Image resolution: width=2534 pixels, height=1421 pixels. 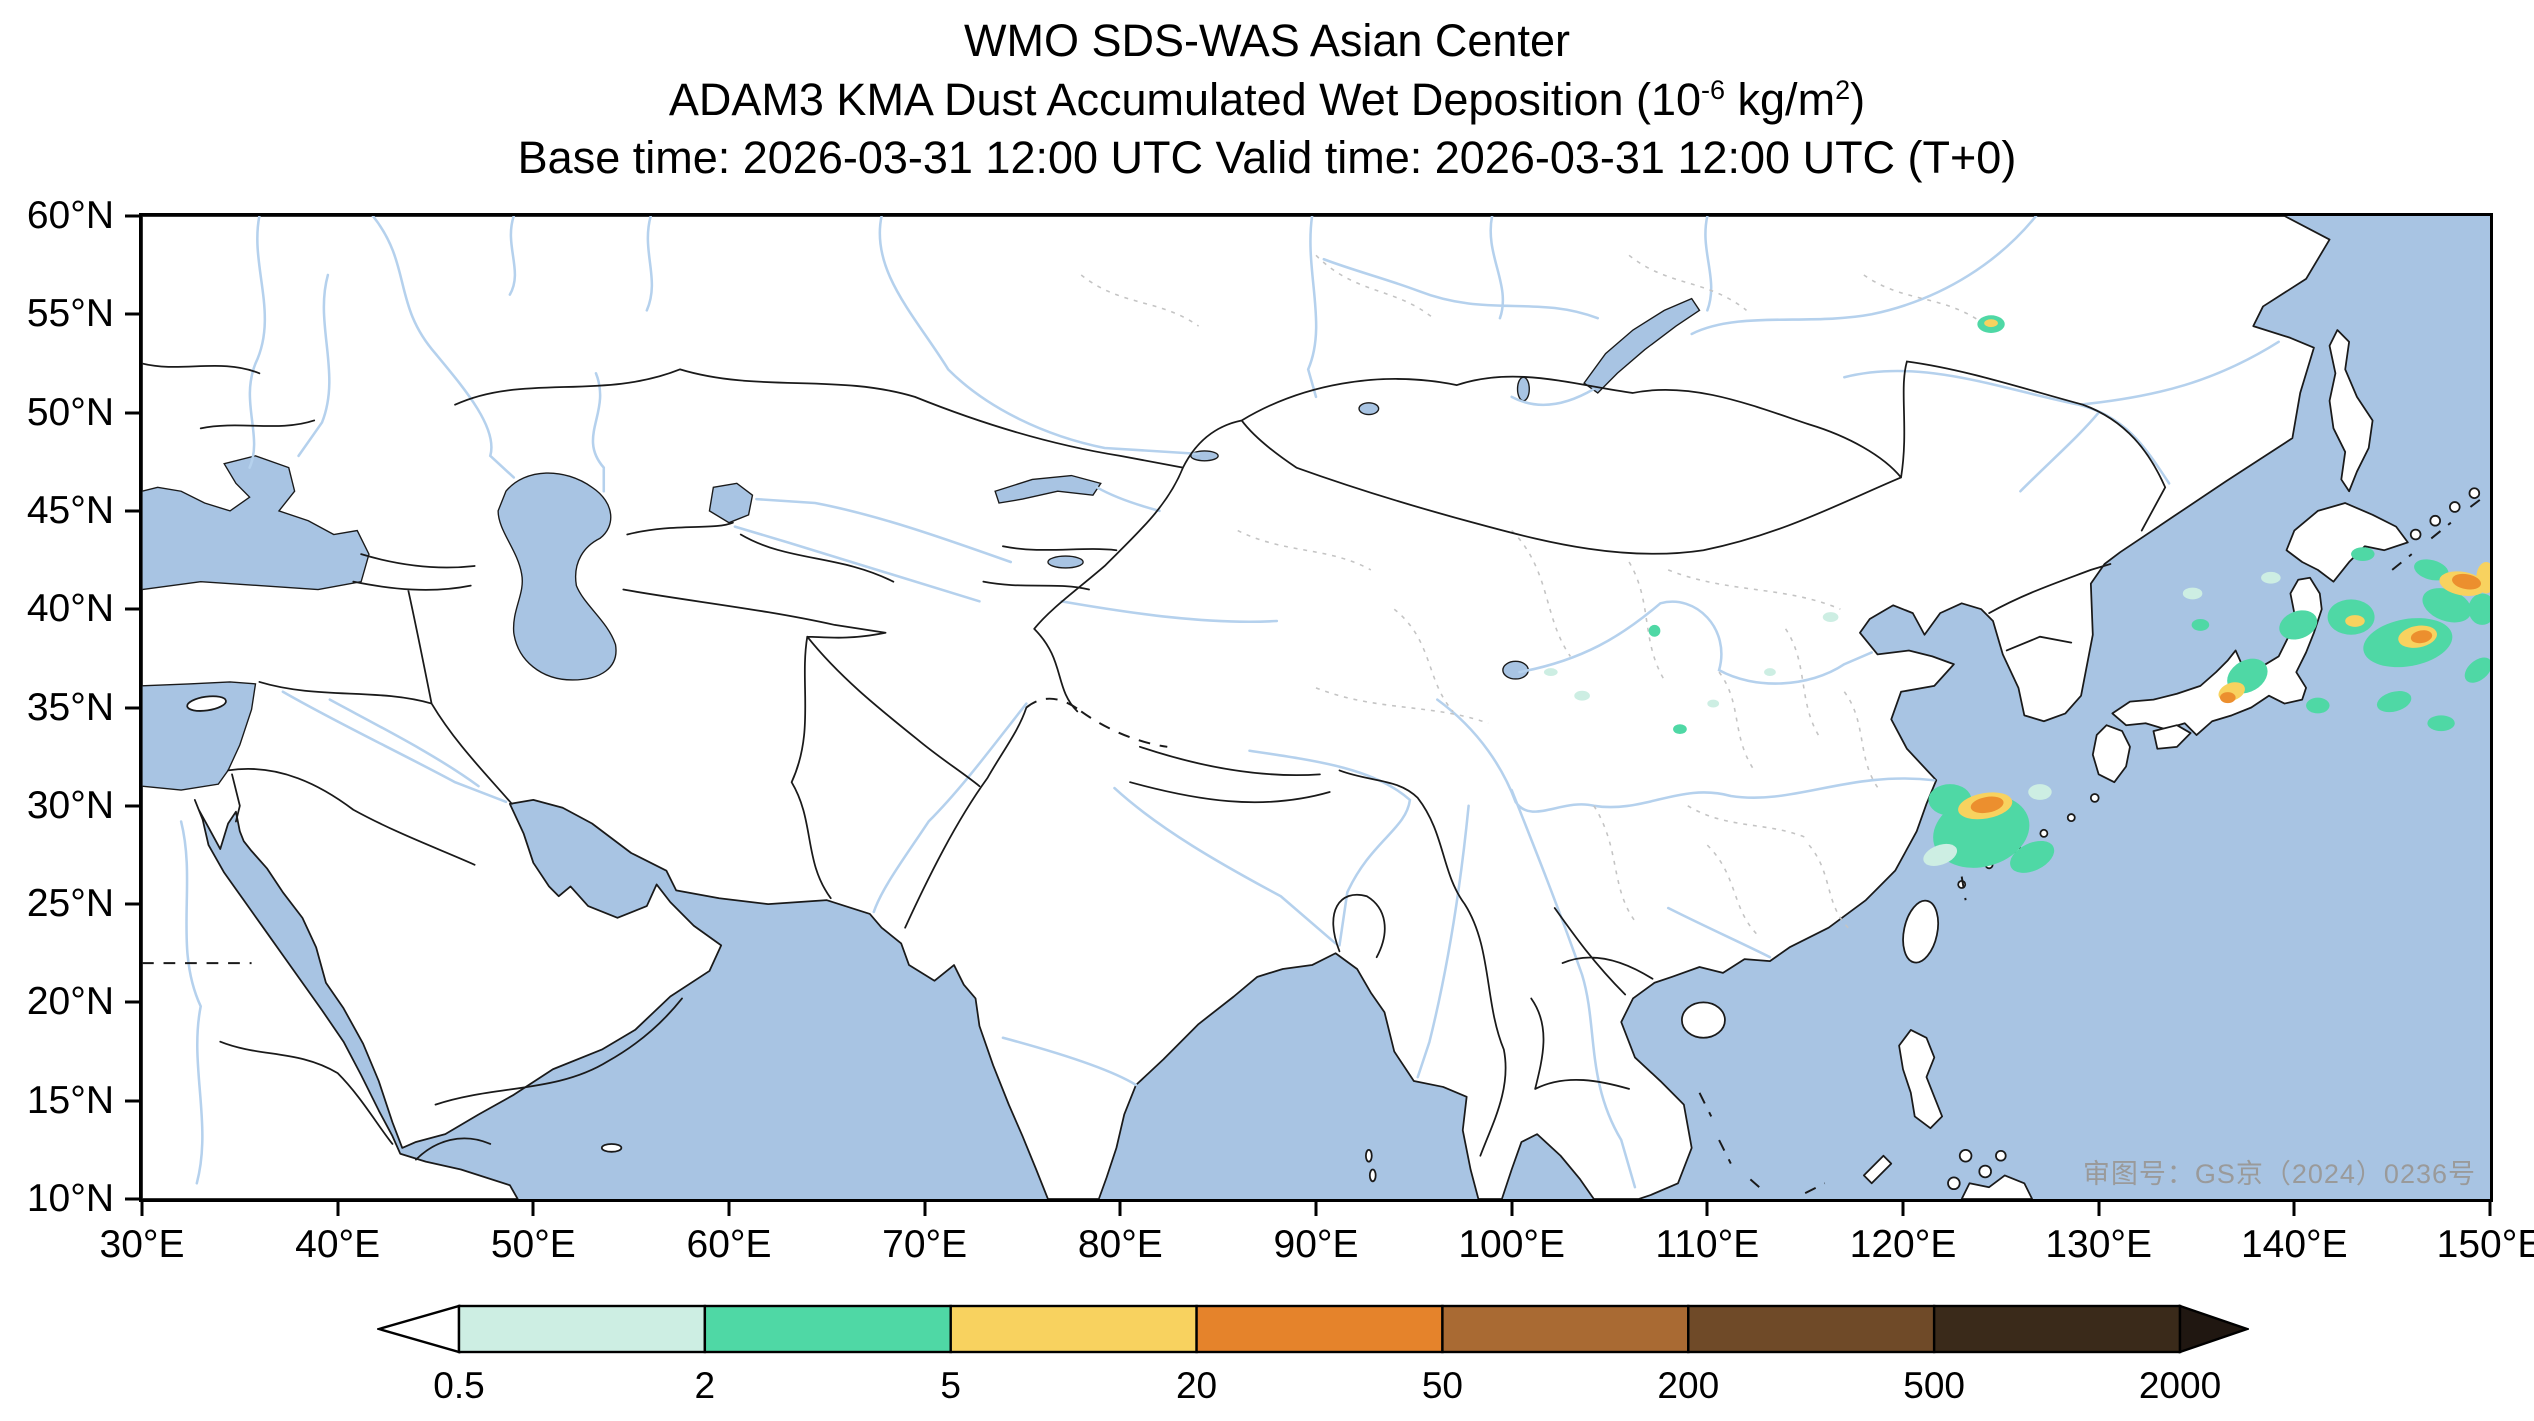 I want to click on black-sea, so click(x=256, y=523).